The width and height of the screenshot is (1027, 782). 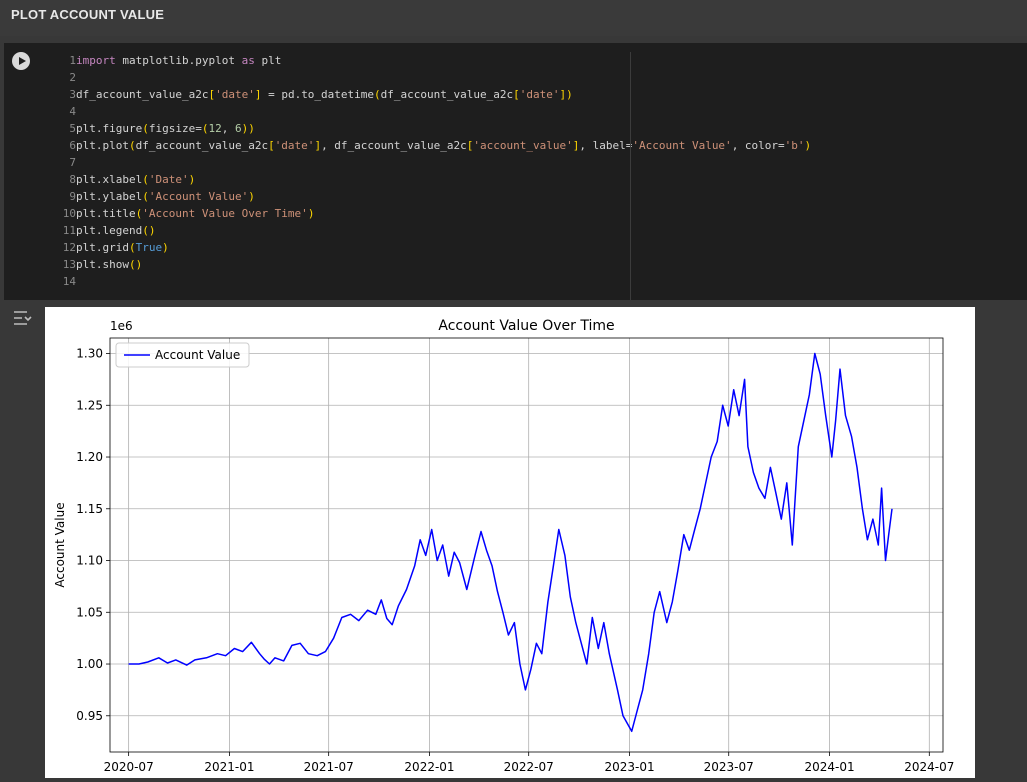 What do you see at coordinates (89, 561) in the screenshot?
I see `y-tick-label: 1.10` at bounding box center [89, 561].